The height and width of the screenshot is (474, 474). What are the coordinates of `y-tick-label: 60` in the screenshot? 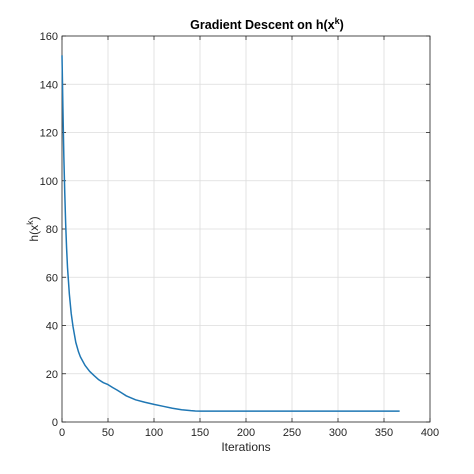 It's located at (52, 278).